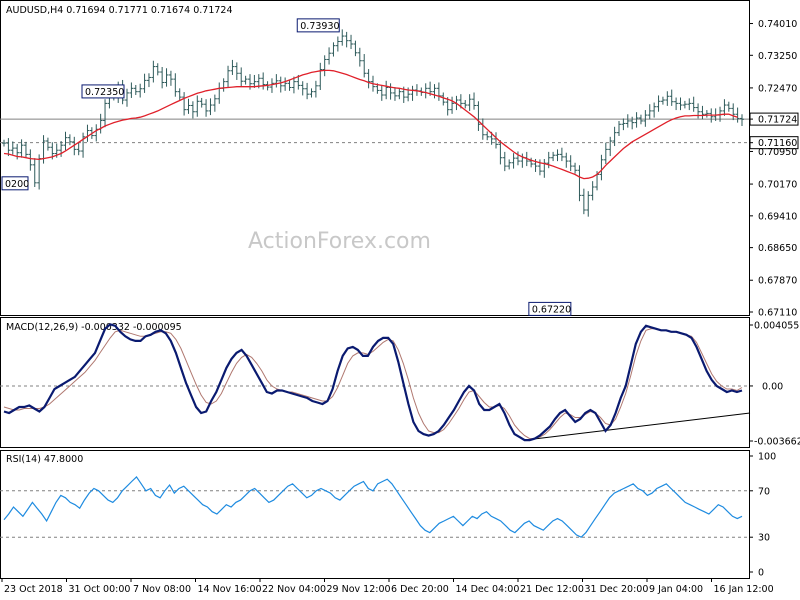 This screenshot has width=800, height=600. What do you see at coordinates (44, 459) in the screenshot?
I see `rsi-title: RSI(14) 47.8000` at bounding box center [44, 459].